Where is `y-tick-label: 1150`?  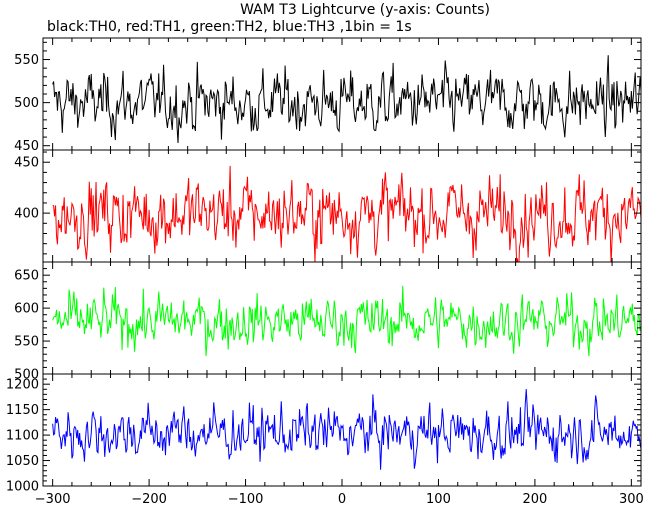 y-tick-label: 1150 is located at coordinates (22, 410).